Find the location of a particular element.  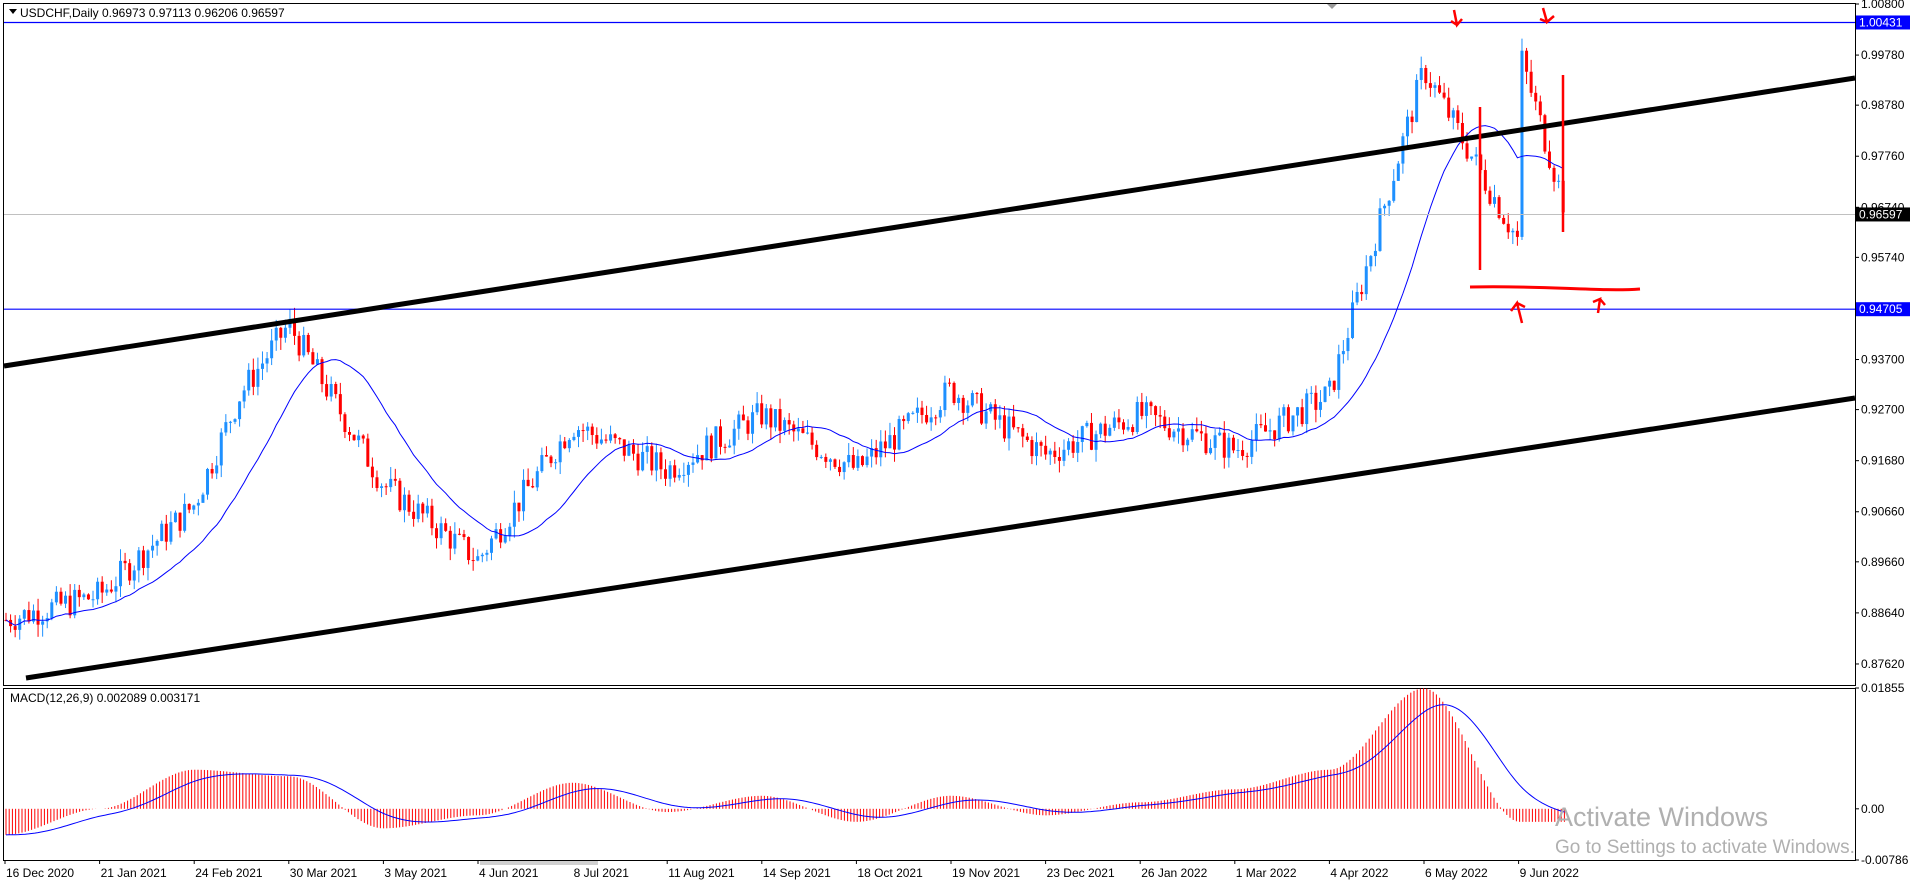

current-price-tag is located at coordinates (1883, 214).